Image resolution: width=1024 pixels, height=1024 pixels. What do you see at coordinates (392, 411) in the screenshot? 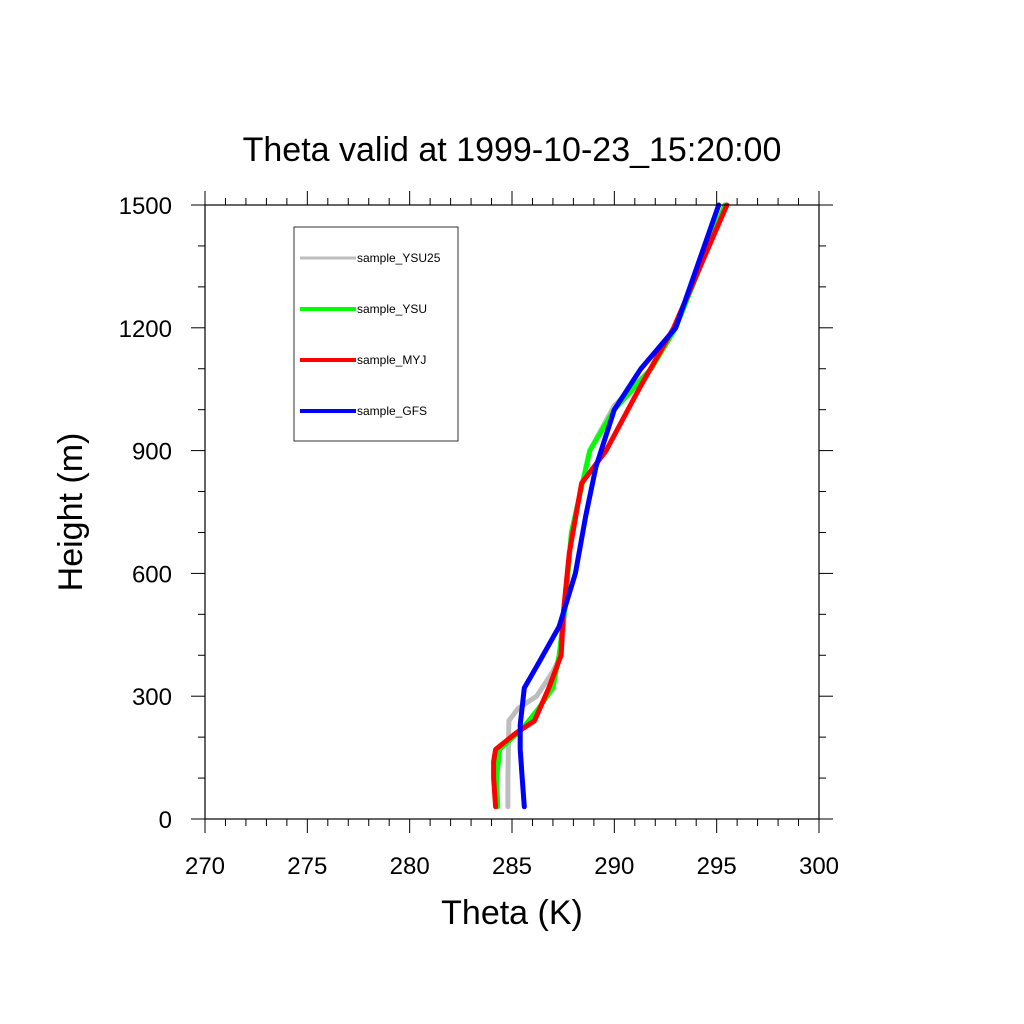
I see `legend-label-sample_GFS: sample_GFS` at bounding box center [392, 411].